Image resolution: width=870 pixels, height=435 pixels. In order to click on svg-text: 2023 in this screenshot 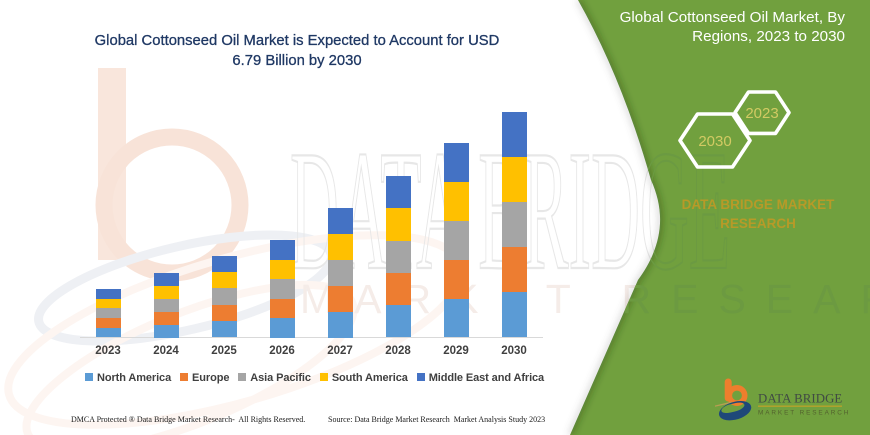, I will do `click(761, 113)`.